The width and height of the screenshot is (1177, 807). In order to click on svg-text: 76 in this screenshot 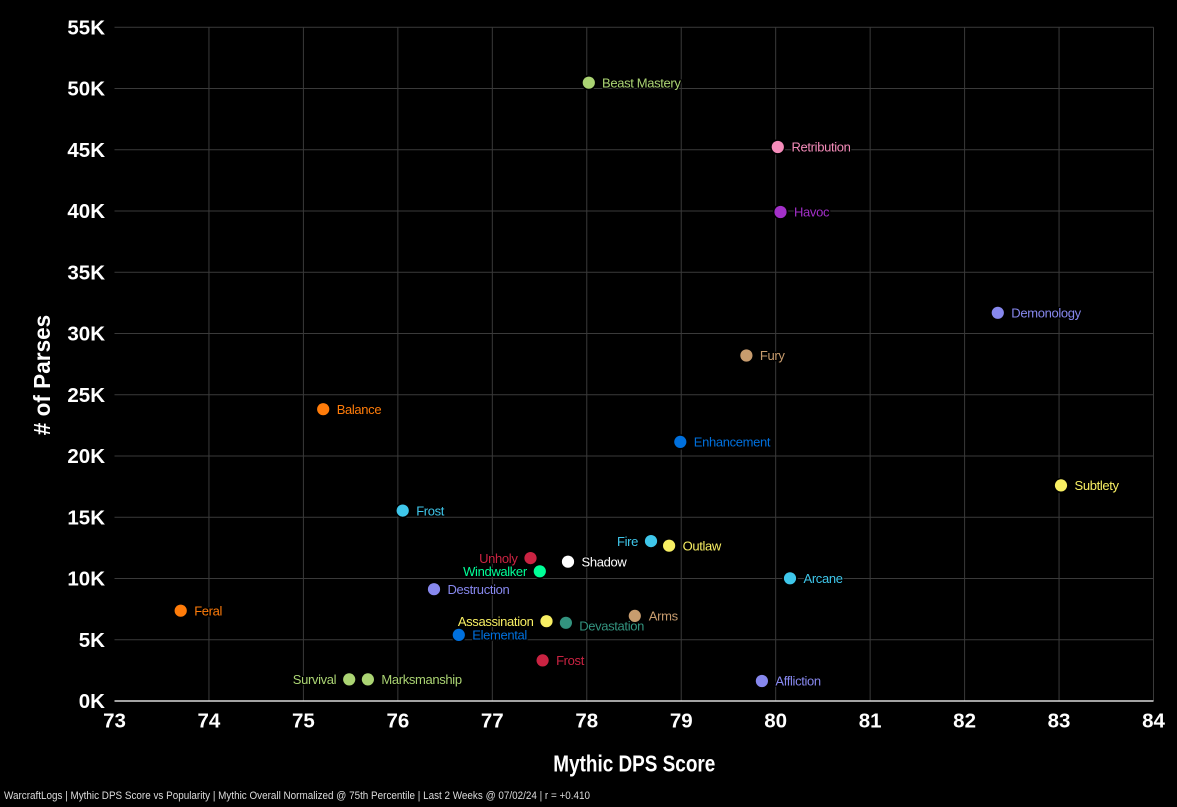, I will do `click(397, 721)`.